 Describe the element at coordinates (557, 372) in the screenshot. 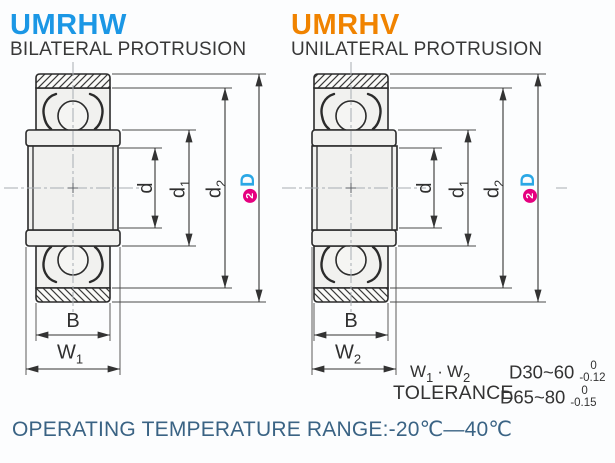

I see `tolerance-row: D30~60 0 -0.12` at that location.